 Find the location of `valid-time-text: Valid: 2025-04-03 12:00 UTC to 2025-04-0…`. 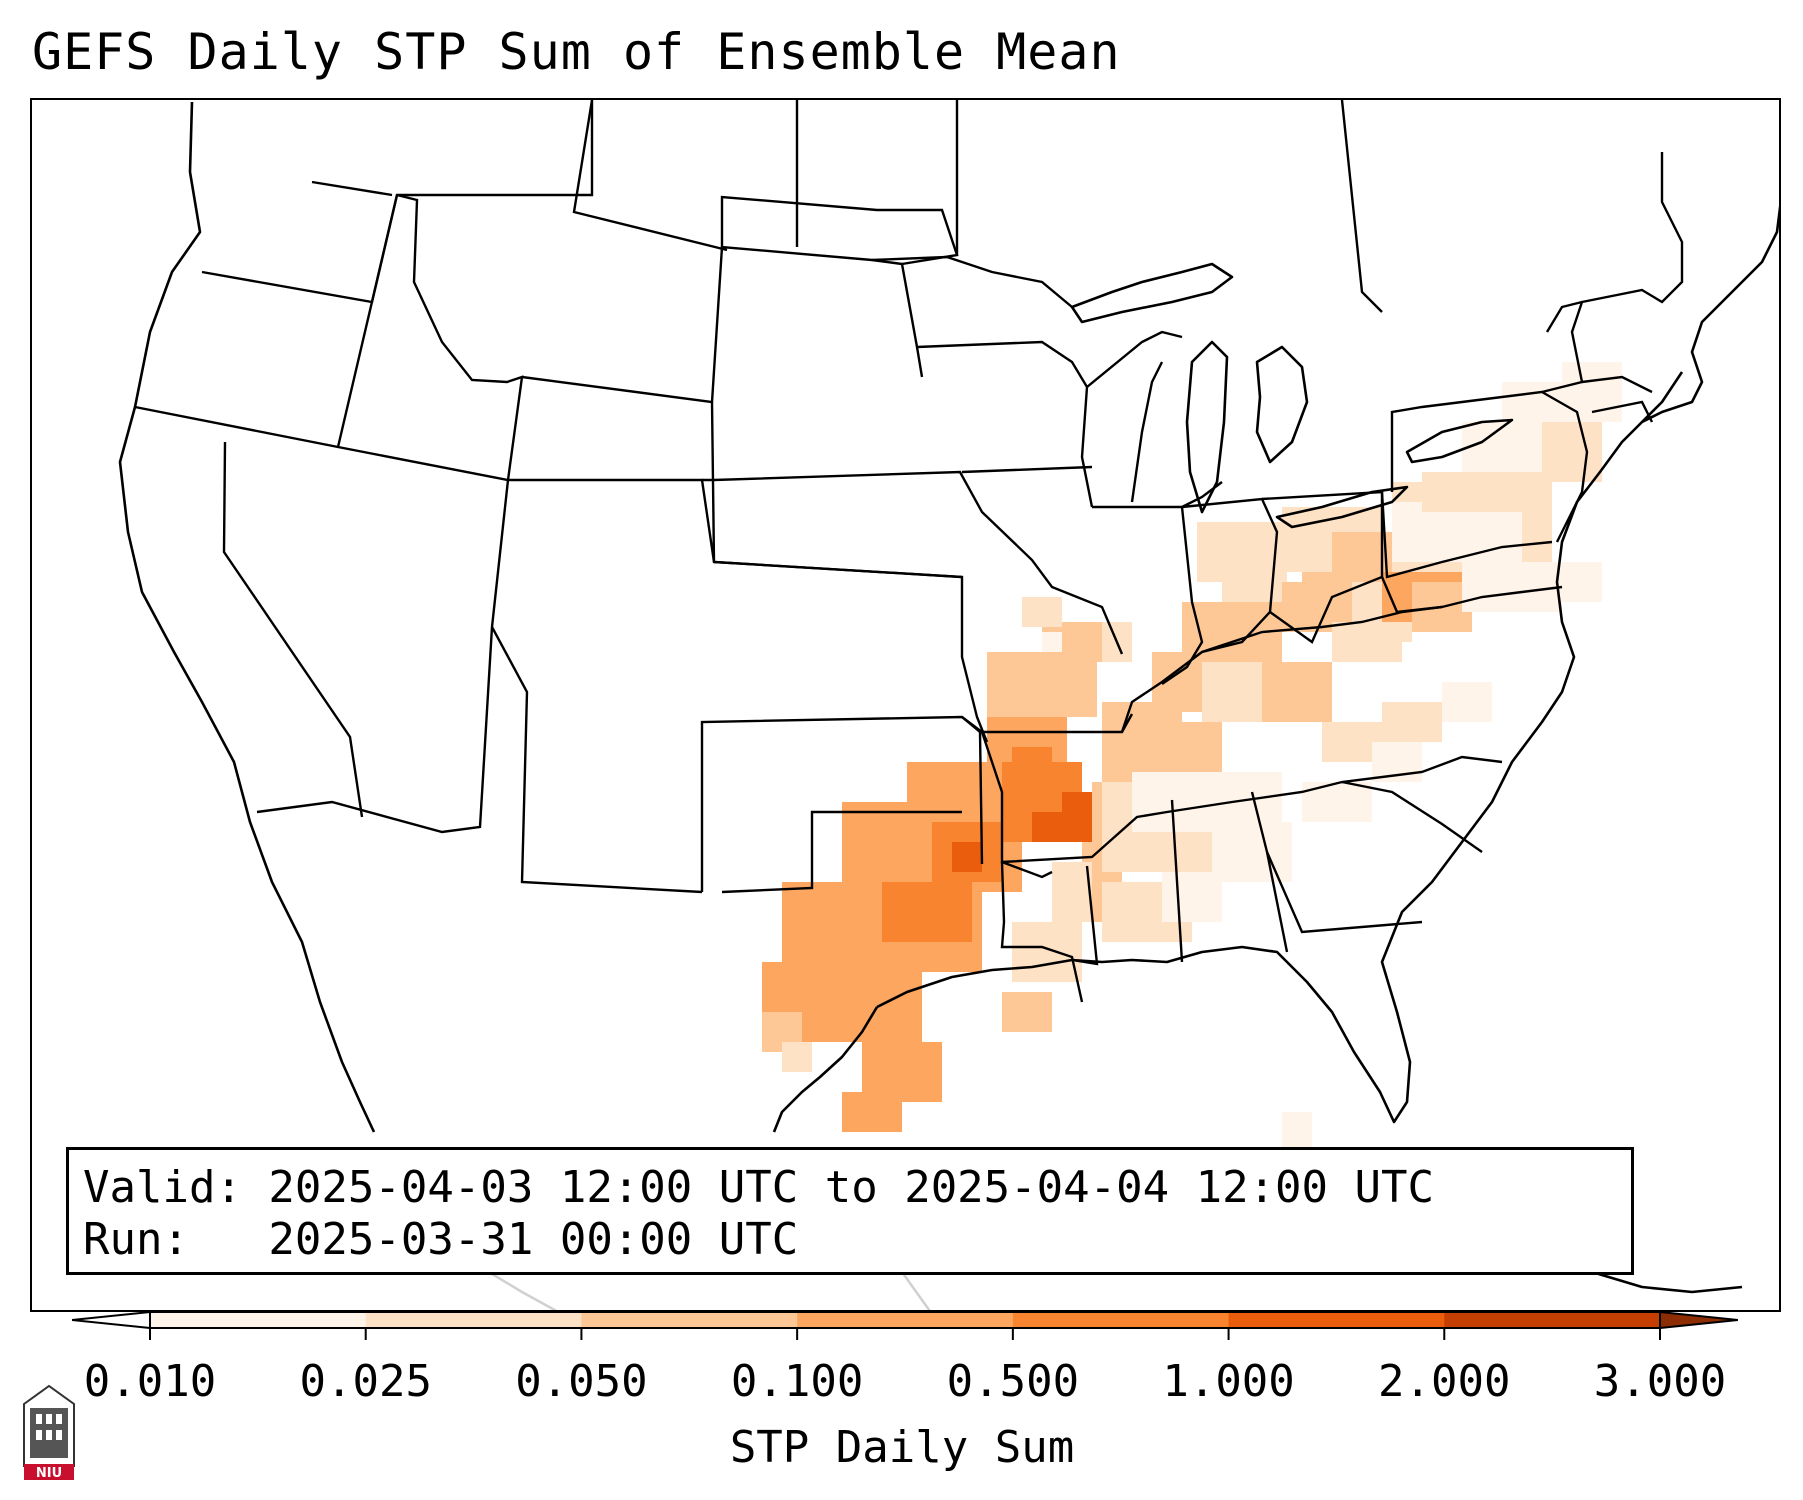

valid-time-text: Valid: 2025-04-03 12:00 UTC to 2025-04-0… is located at coordinates (759, 1187).